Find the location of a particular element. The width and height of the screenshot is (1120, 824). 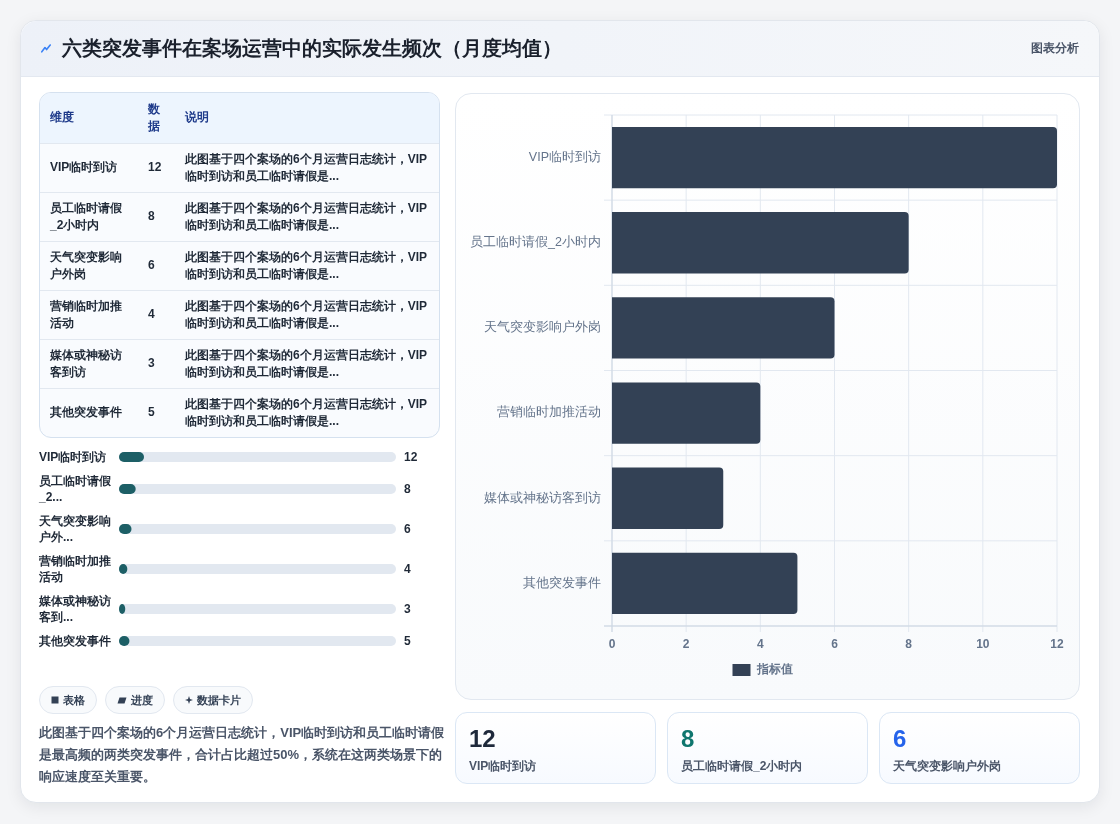

text: 此图基于四个案场的6个月运营日志统计，VIP临时到访和员工临时请假是最高频的两类突发事件，合计占比超过50%，系统在这两类场景下的响应速度至关重要。 is located at coordinates (242, 755).